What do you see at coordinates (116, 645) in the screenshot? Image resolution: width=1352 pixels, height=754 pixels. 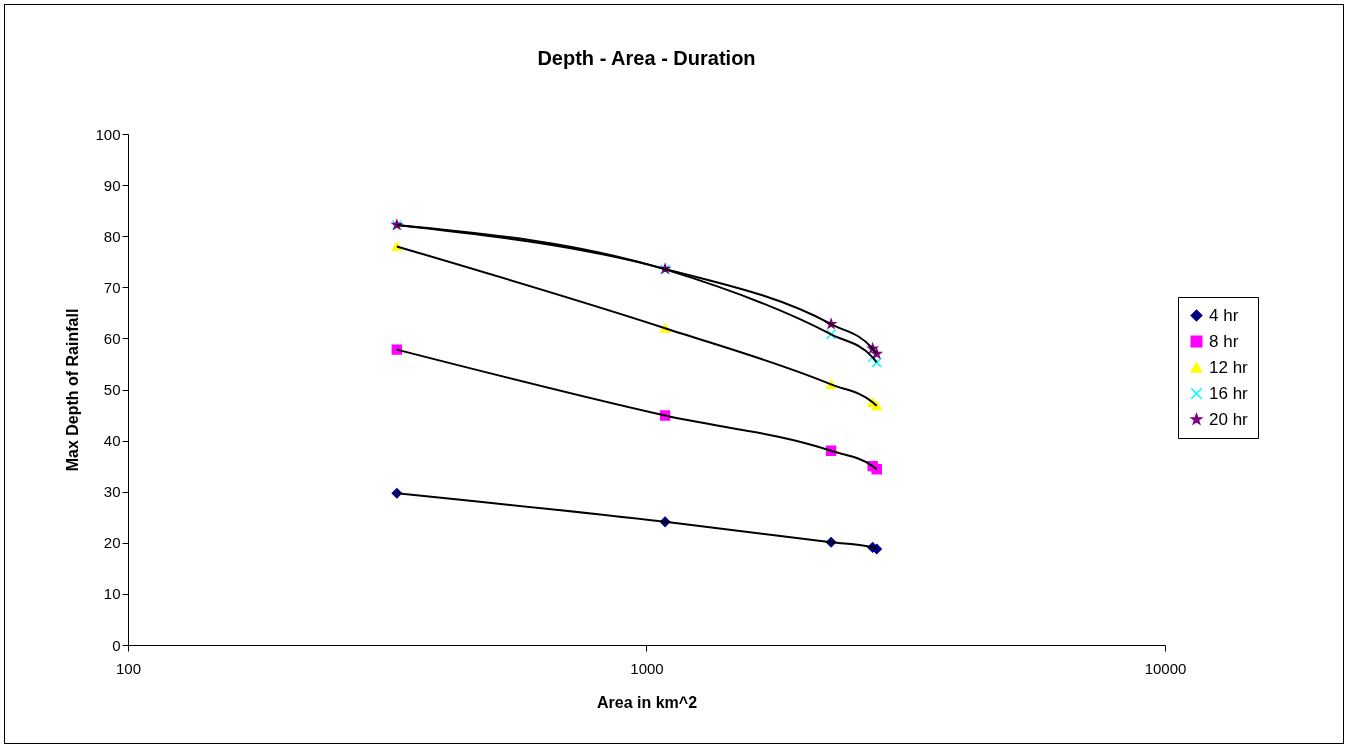 I see `y-tick-label: 0` at bounding box center [116, 645].